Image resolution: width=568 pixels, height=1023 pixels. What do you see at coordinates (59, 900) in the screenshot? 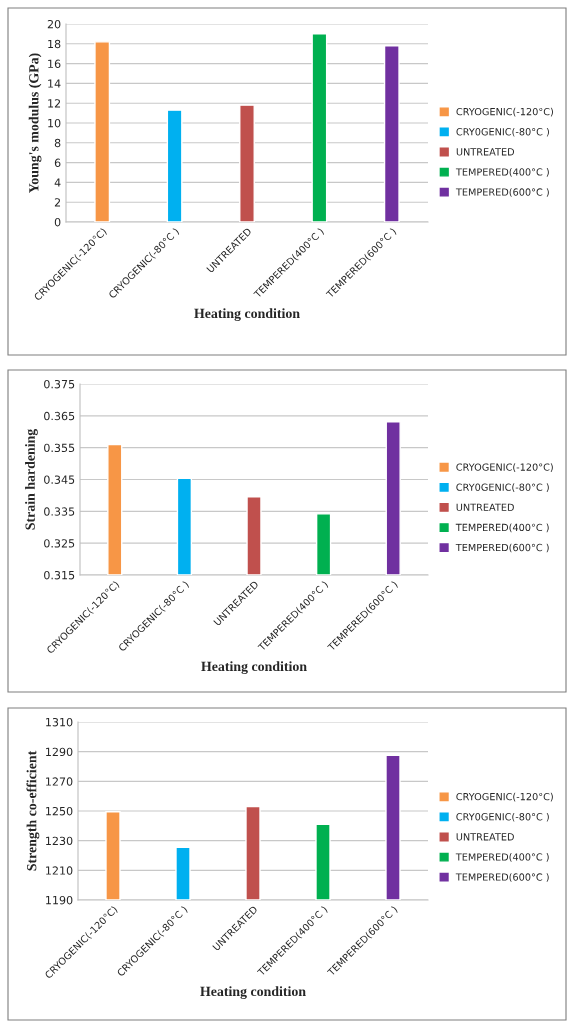
I see `y-tick-label: 1190` at bounding box center [59, 900].